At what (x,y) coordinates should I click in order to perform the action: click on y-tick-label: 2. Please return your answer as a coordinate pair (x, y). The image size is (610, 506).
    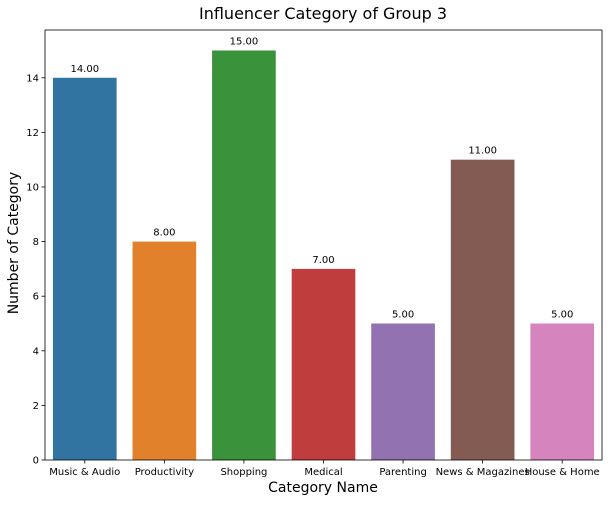
    Looking at the image, I should click on (36, 406).